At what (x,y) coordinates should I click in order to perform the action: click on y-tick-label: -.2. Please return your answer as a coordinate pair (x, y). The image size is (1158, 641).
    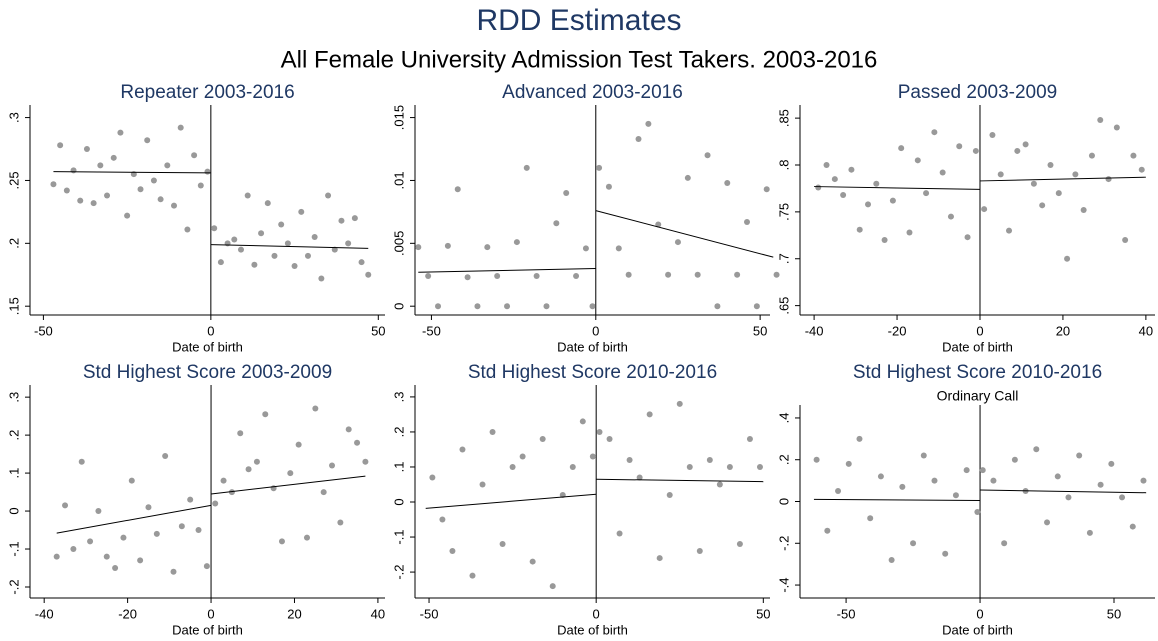
    Looking at the image, I should click on (783, 543).